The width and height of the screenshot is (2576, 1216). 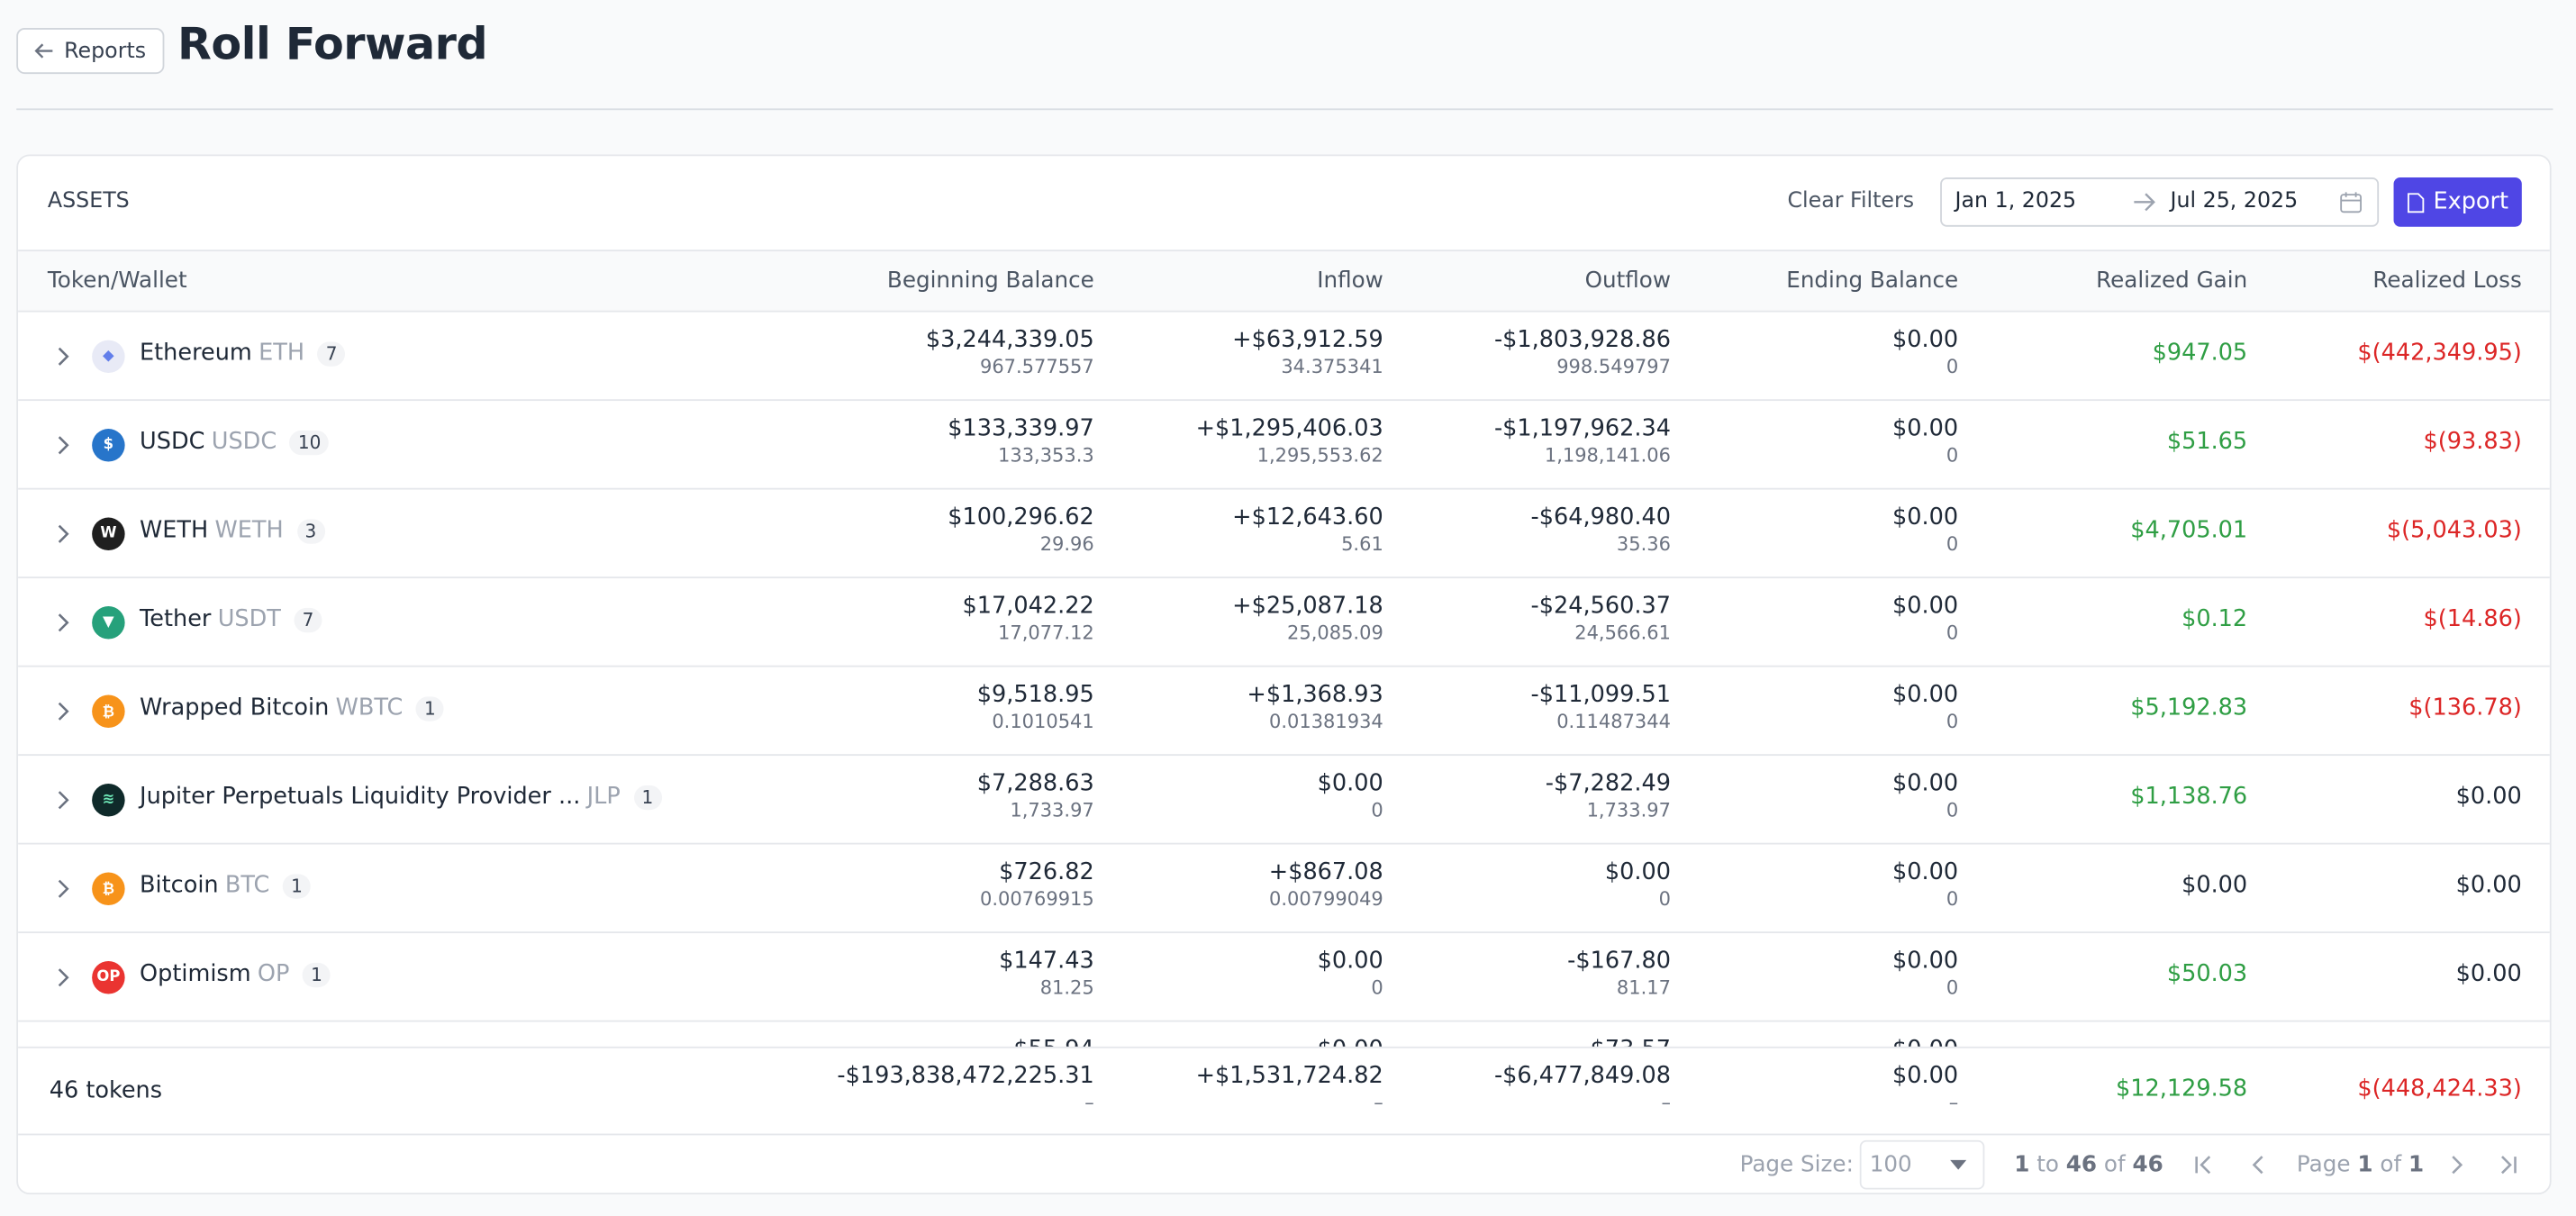 What do you see at coordinates (603, 797) in the screenshot?
I see `token-symbol: JLP` at bounding box center [603, 797].